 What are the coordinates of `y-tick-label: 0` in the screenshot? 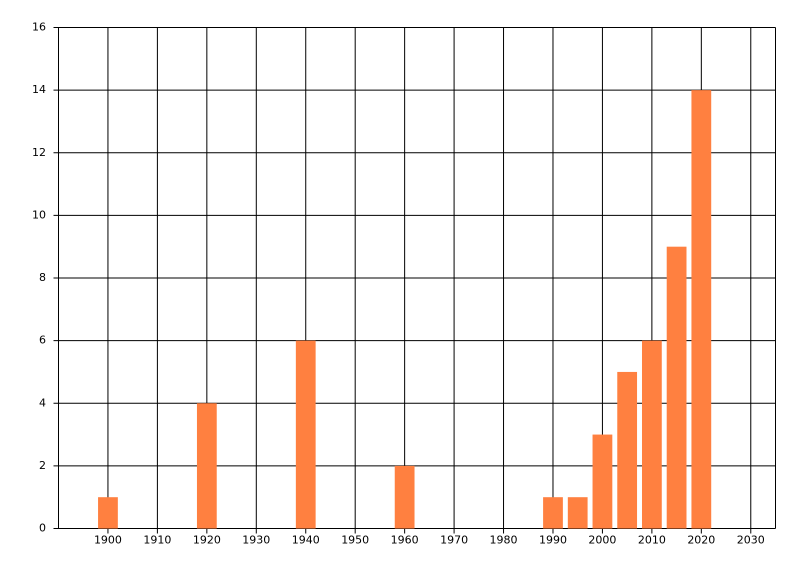 It's located at (42, 528).